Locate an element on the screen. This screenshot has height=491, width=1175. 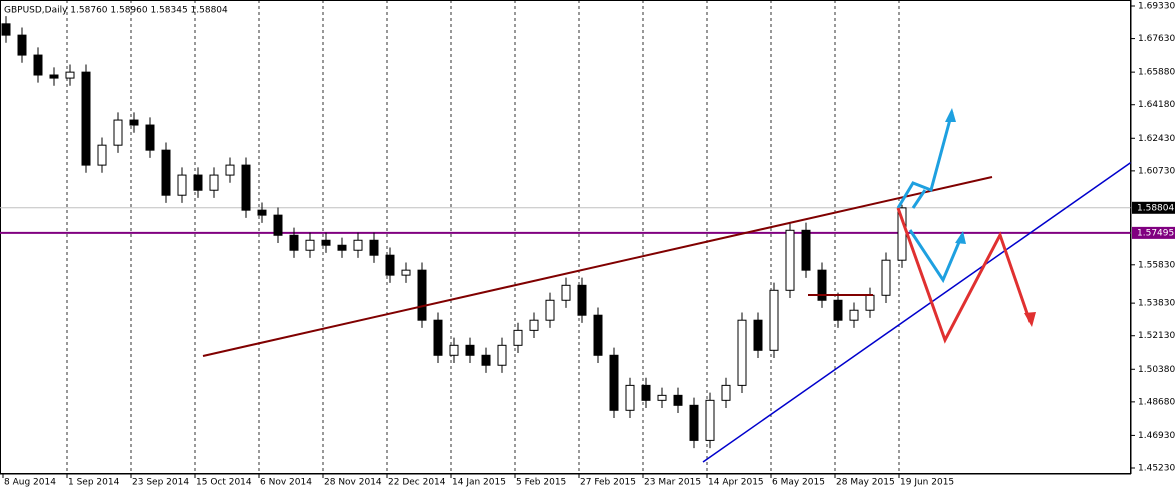
y-tick-label: 1.67630 is located at coordinates (1156, 39).